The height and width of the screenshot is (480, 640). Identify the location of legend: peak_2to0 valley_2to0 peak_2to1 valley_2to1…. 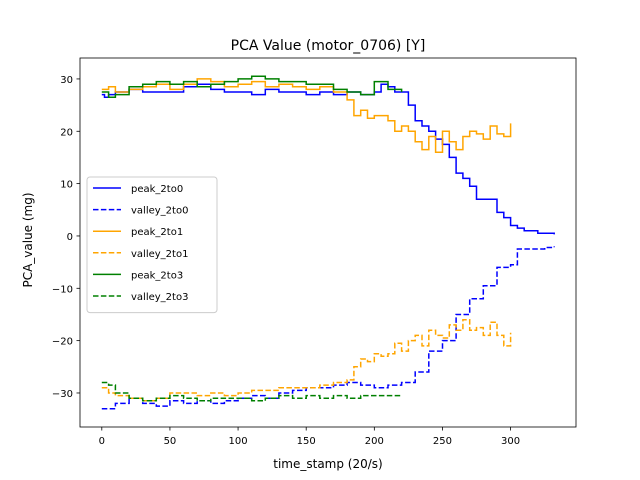
(152, 245).